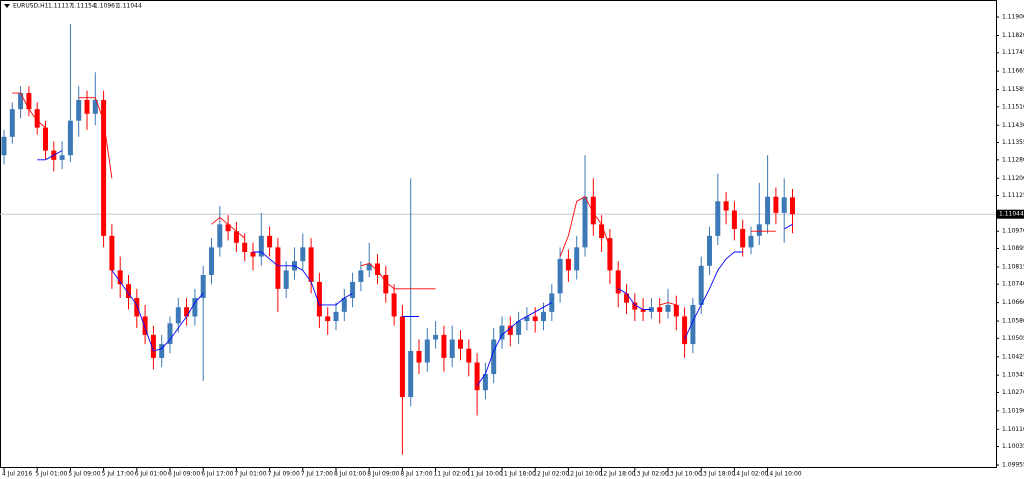  What do you see at coordinates (17, 474) in the screenshot?
I see `x-tick-label: 4 Jul 2016` at bounding box center [17, 474].